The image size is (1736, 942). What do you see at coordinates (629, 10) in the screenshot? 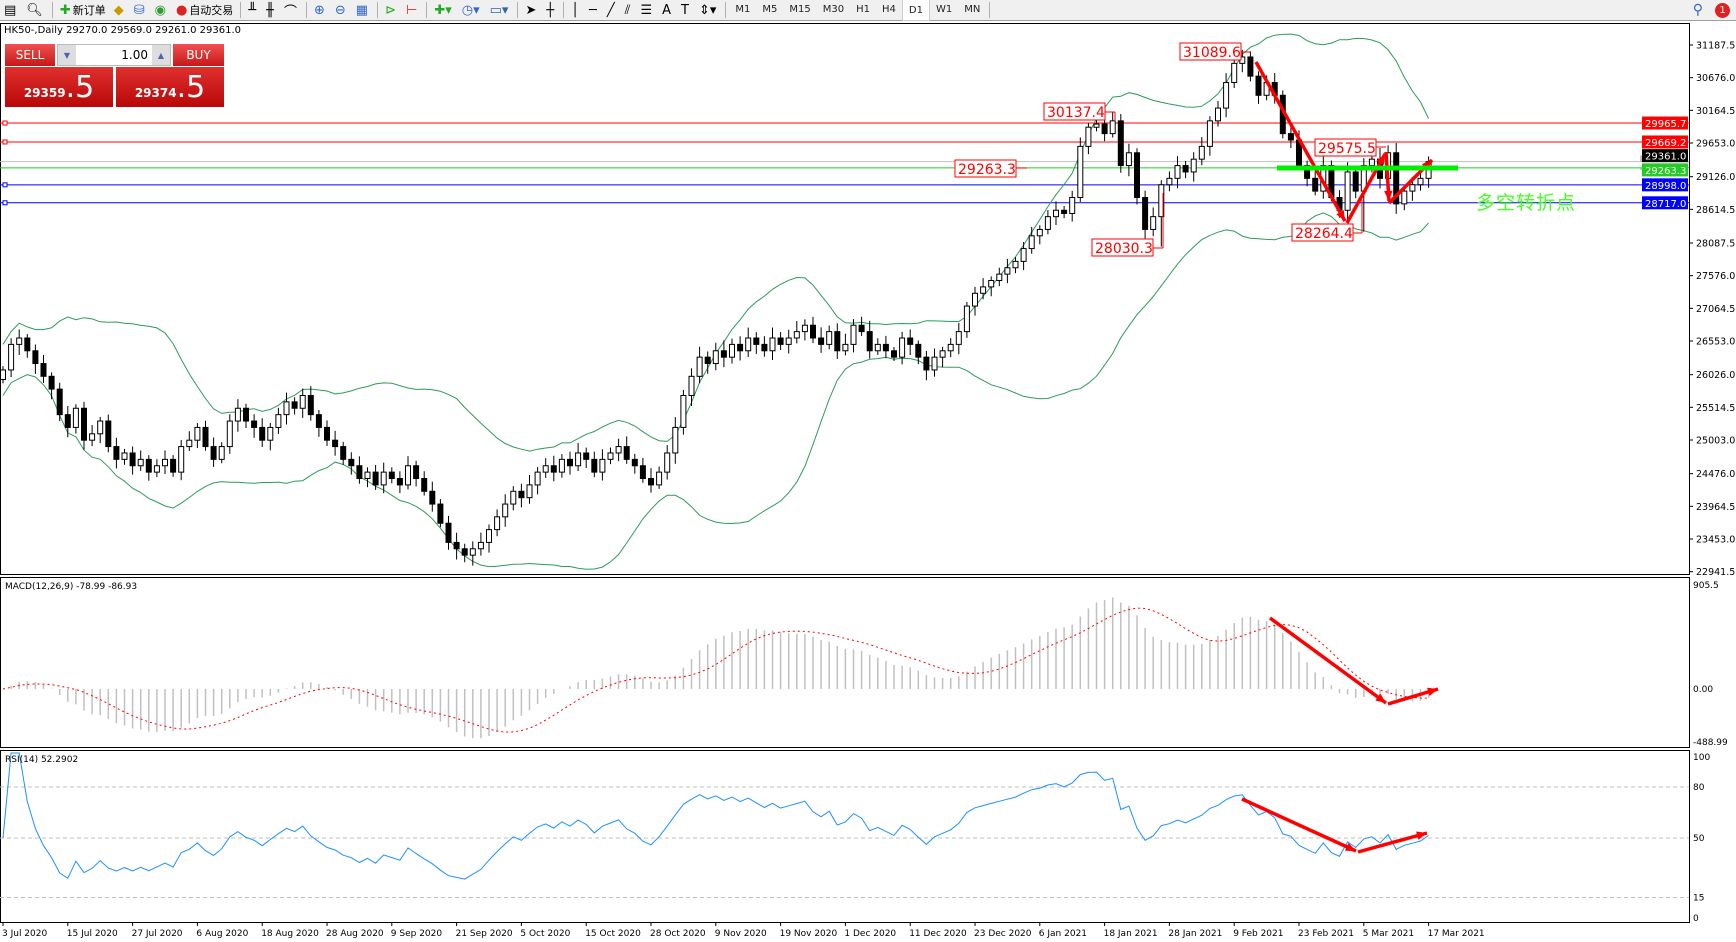
I see `channel-button: ⫽` at bounding box center [629, 10].